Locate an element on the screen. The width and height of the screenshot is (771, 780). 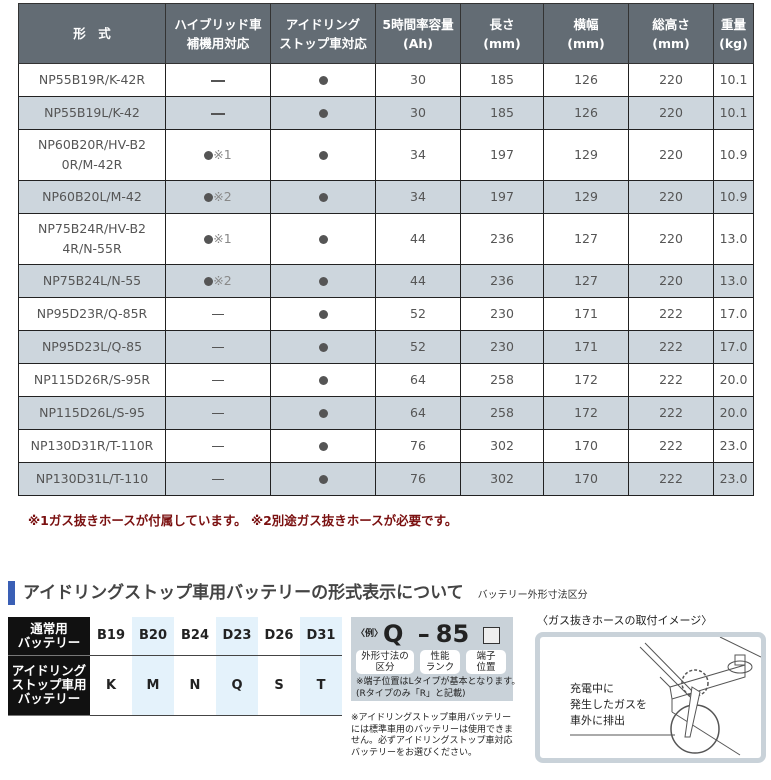
cell-model: NP60B20L/M-42 is located at coordinates (92, 197).